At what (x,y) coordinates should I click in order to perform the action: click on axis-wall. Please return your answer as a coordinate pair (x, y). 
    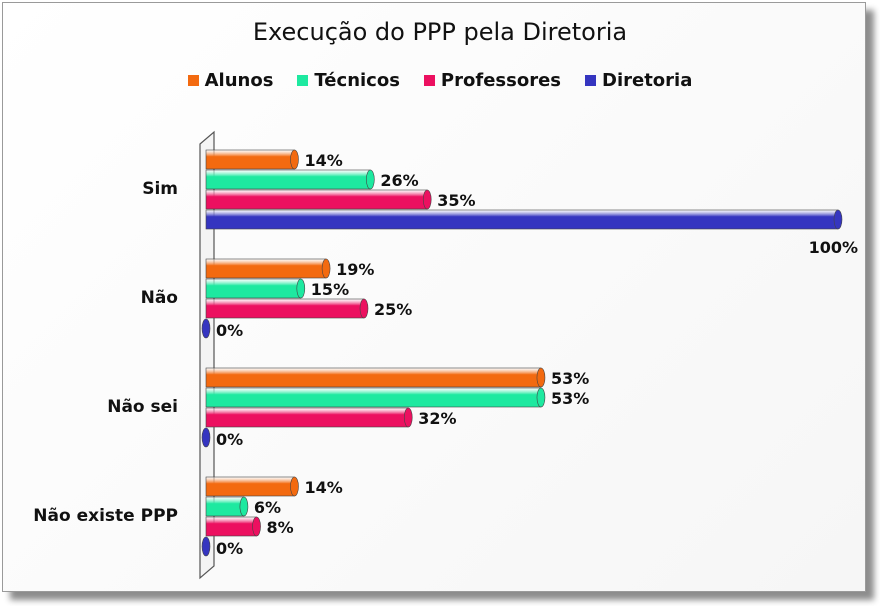
    Looking at the image, I should click on (207, 355).